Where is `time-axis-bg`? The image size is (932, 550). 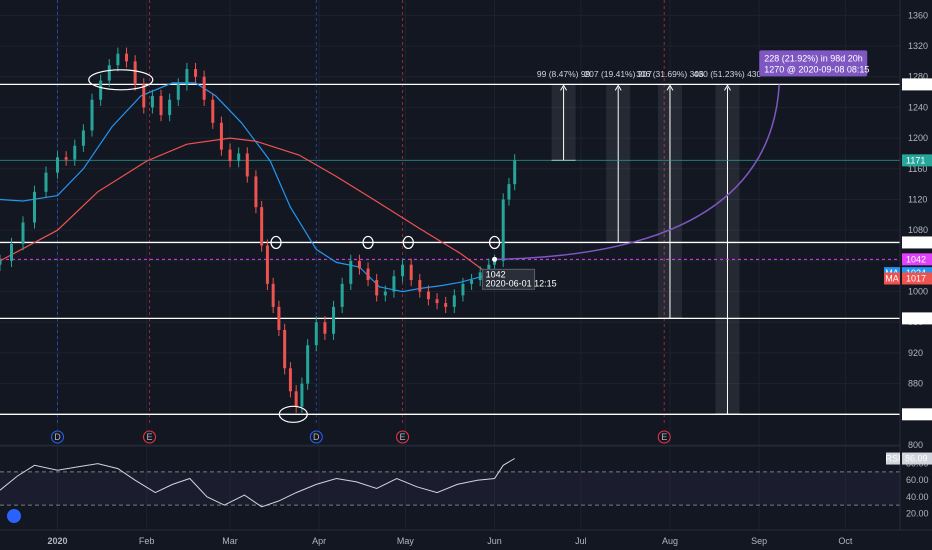 time-axis-bg is located at coordinates (466, 540).